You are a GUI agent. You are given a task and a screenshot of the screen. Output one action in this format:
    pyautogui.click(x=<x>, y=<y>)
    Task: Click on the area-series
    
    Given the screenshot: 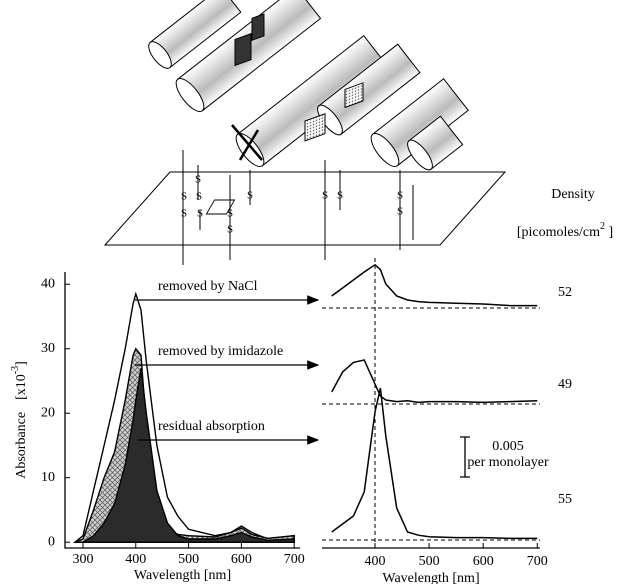 What is the action you would take?
    pyautogui.click(x=184, y=455)
    